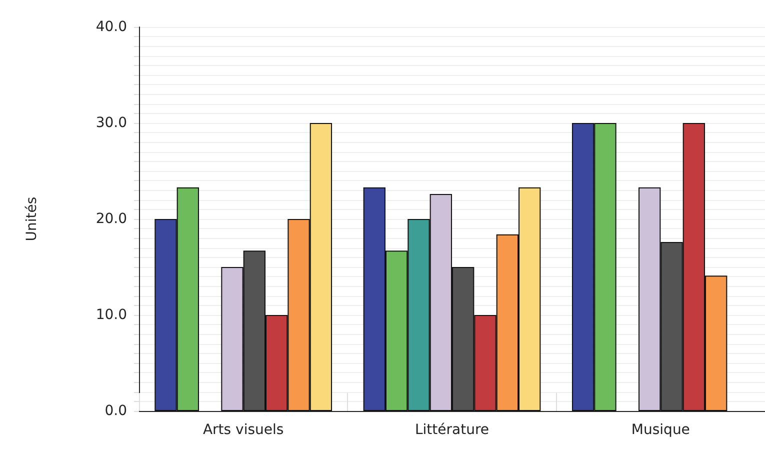  Describe the element at coordinates (115, 411) in the screenshot. I see `y-tick-label: 0.0` at that location.